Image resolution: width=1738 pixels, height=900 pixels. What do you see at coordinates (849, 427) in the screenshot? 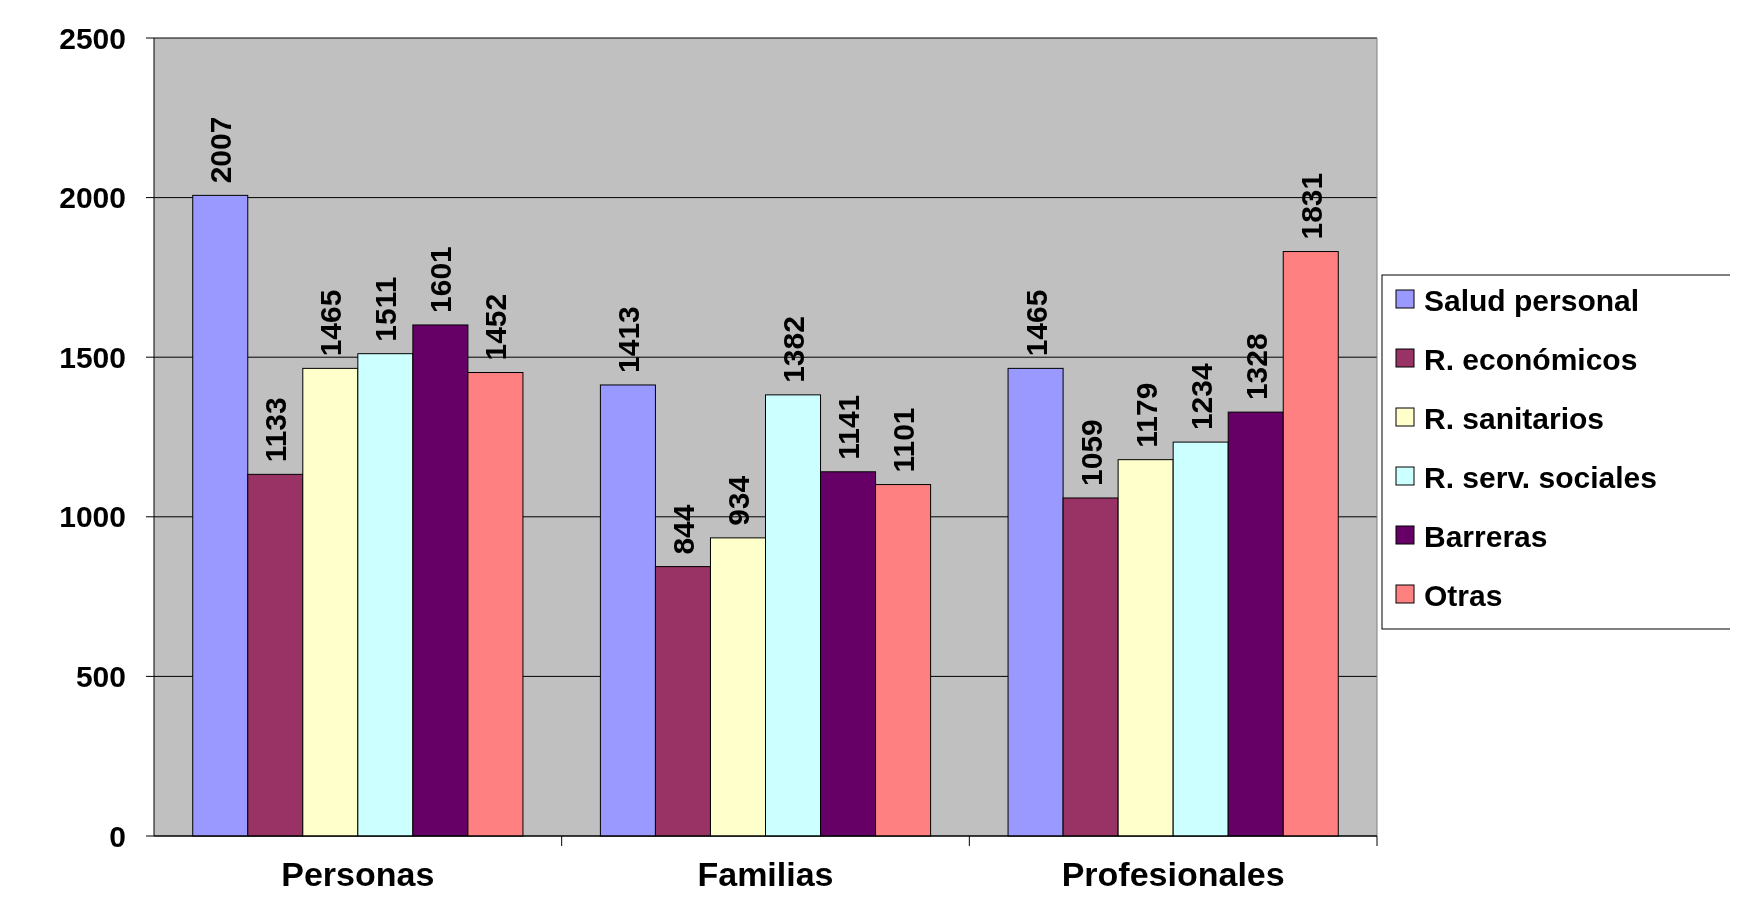
I see `data-label: 1141` at bounding box center [849, 427].